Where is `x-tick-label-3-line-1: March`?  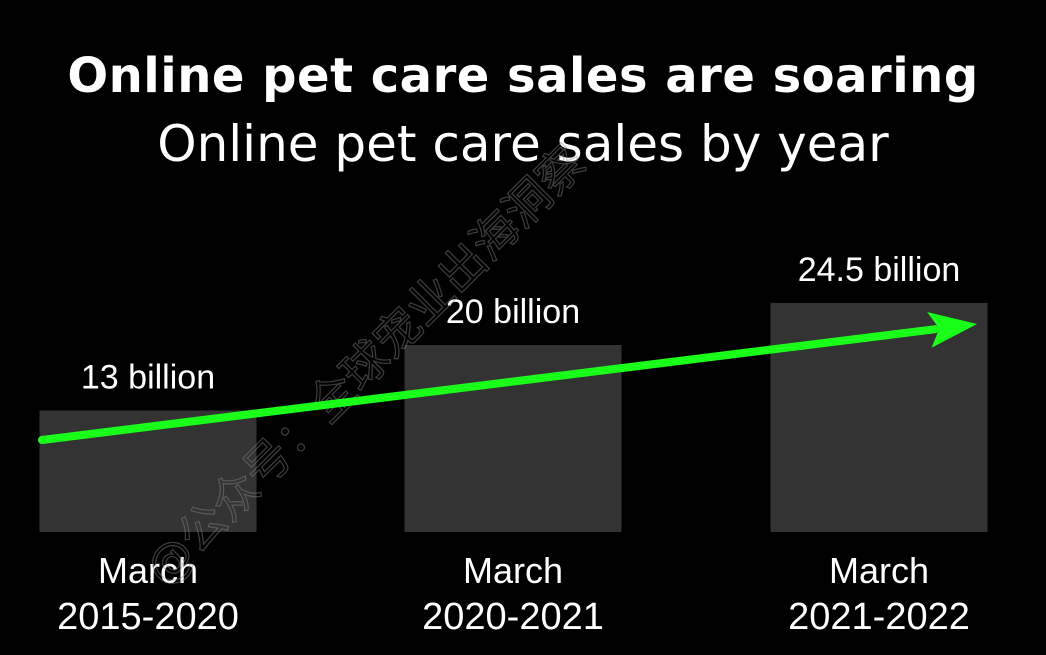 x-tick-label-3-line-1: March is located at coordinates (879, 570).